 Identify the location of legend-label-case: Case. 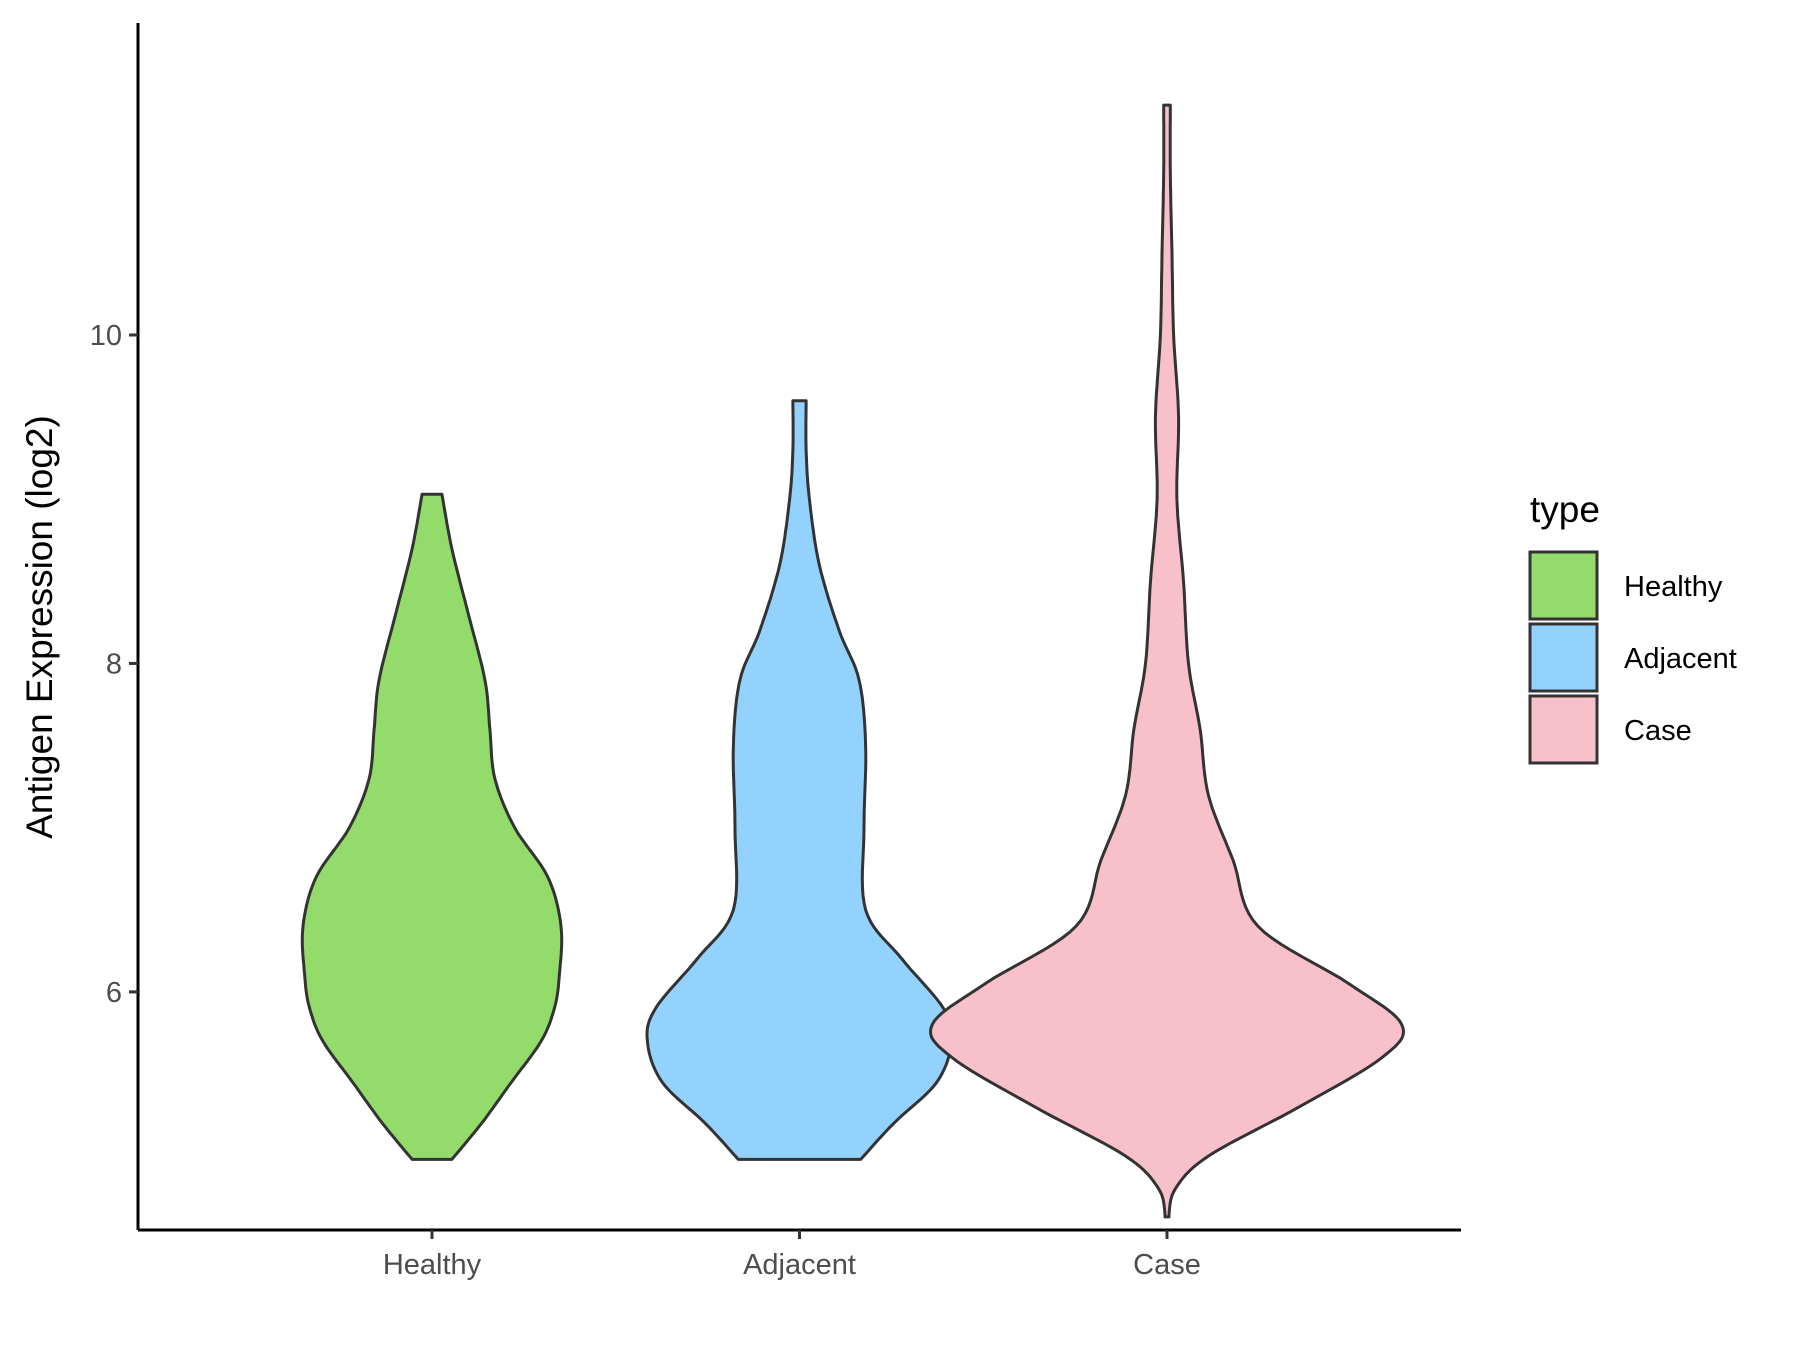
(1658, 731).